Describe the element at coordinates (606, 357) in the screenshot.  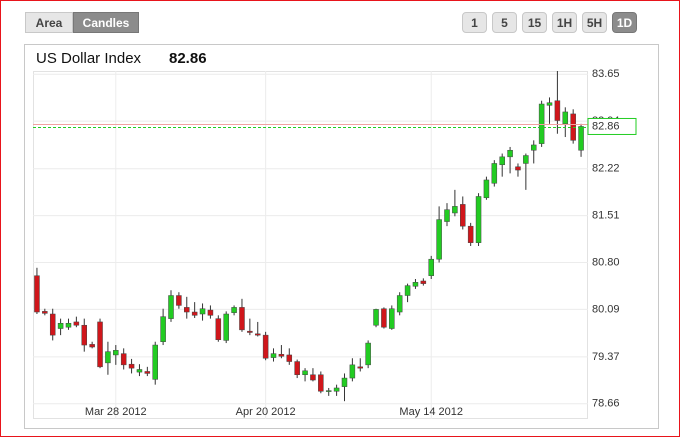
I see `y-tick-label: 79.37` at that location.